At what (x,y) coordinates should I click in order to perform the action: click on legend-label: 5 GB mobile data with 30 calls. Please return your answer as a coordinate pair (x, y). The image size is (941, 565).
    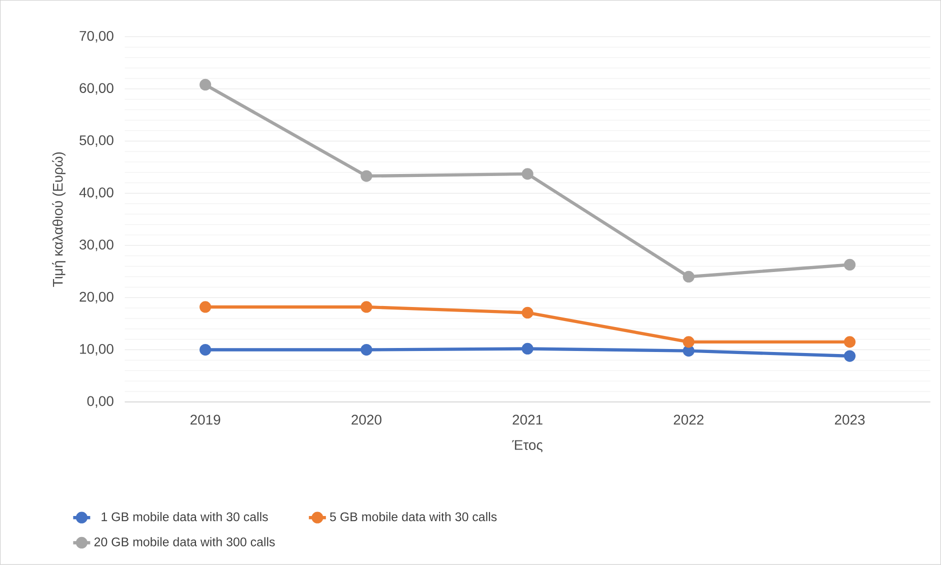
    Looking at the image, I should click on (413, 517).